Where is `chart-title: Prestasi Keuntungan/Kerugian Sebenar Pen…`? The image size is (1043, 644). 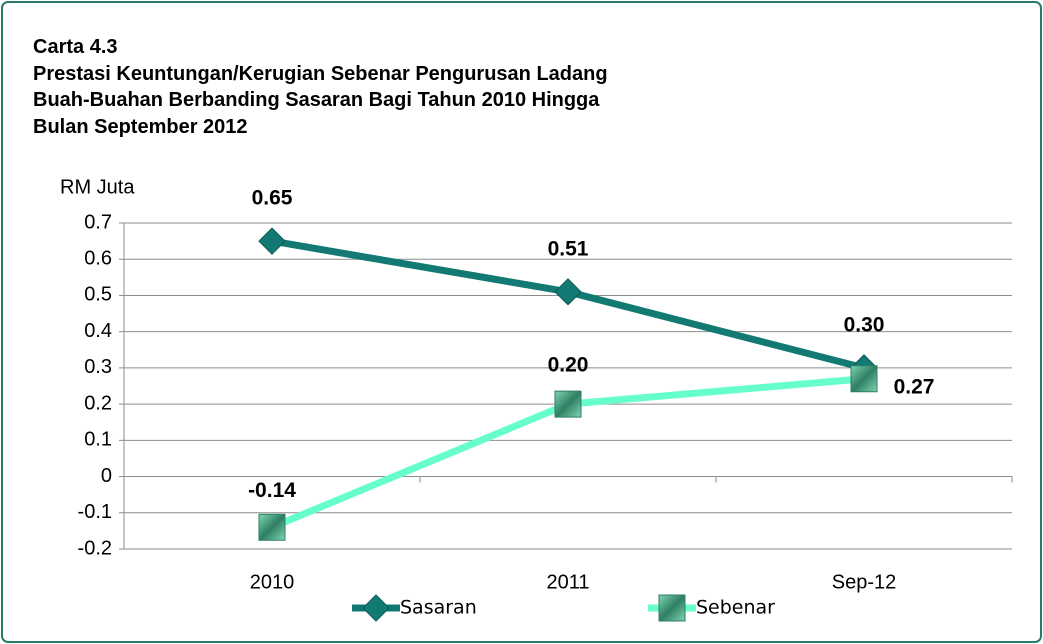 chart-title: Prestasi Keuntungan/Kerugian Sebenar Pen… is located at coordinates (320, 74).